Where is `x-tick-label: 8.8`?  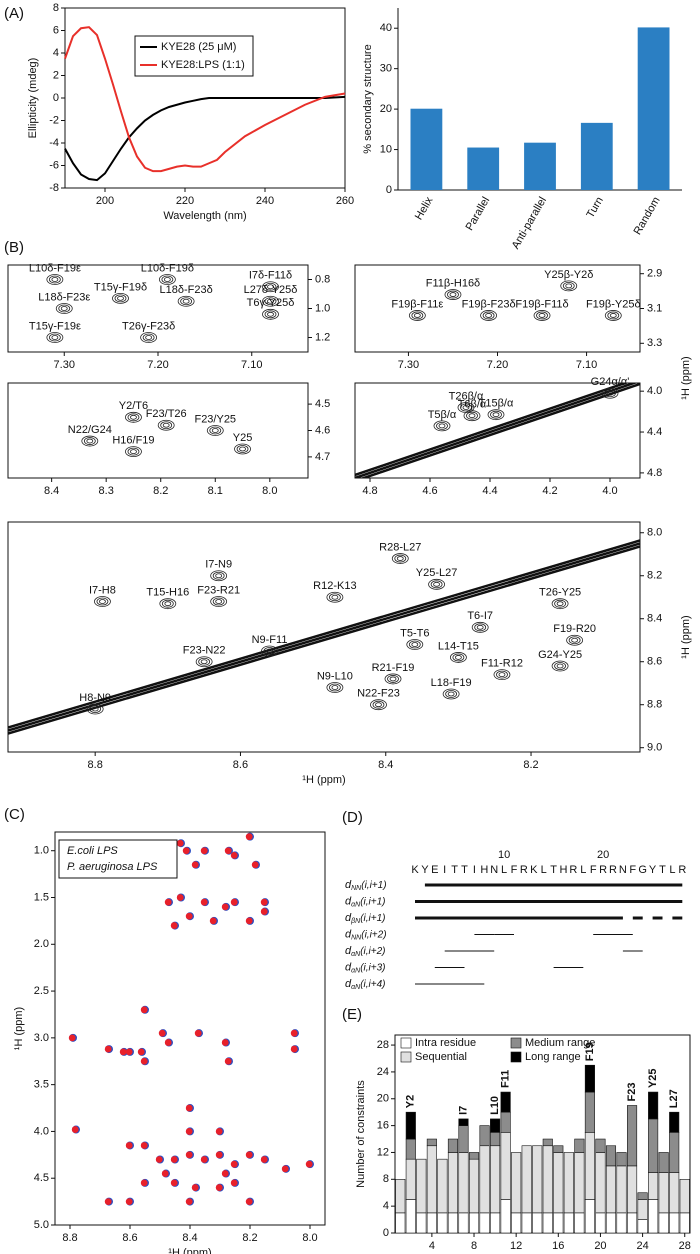
x-tick-label: 8.8 is located at coordinates (95, 765).